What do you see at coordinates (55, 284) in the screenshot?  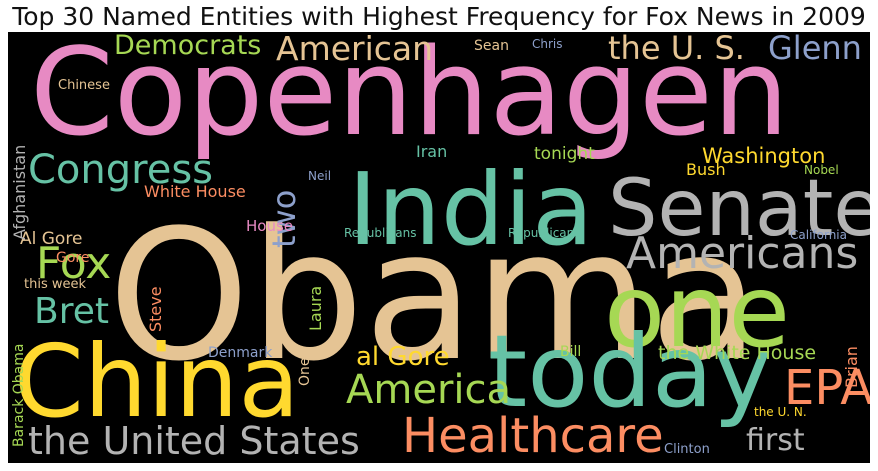 I see `word-this-week: this week` at bounding box center [55, 284].